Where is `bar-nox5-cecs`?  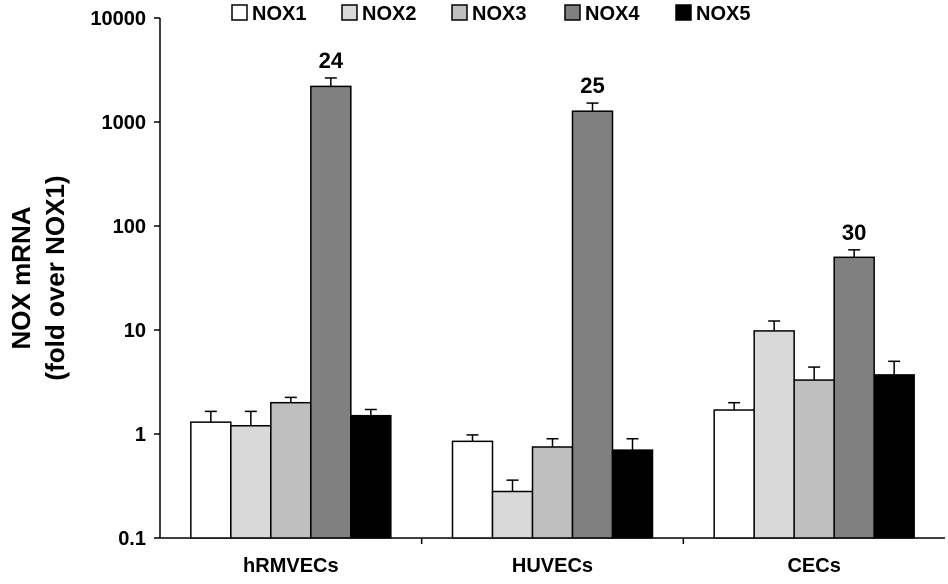
bar-nox5-cecs is located at coordinates (894, 456).